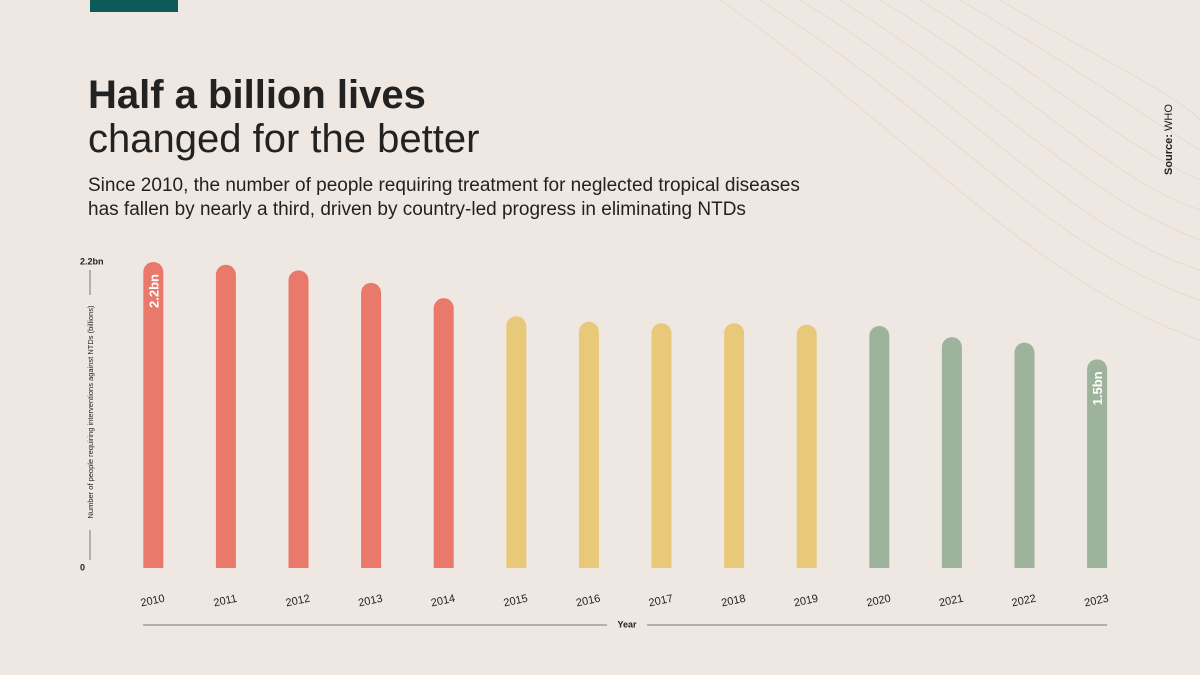 This screenshot has width=1200, height=675. What do you see at coordinates (298, 601) in the screenshot?
I see `x-tick-label: 2012` at bounding box center [298, 601].